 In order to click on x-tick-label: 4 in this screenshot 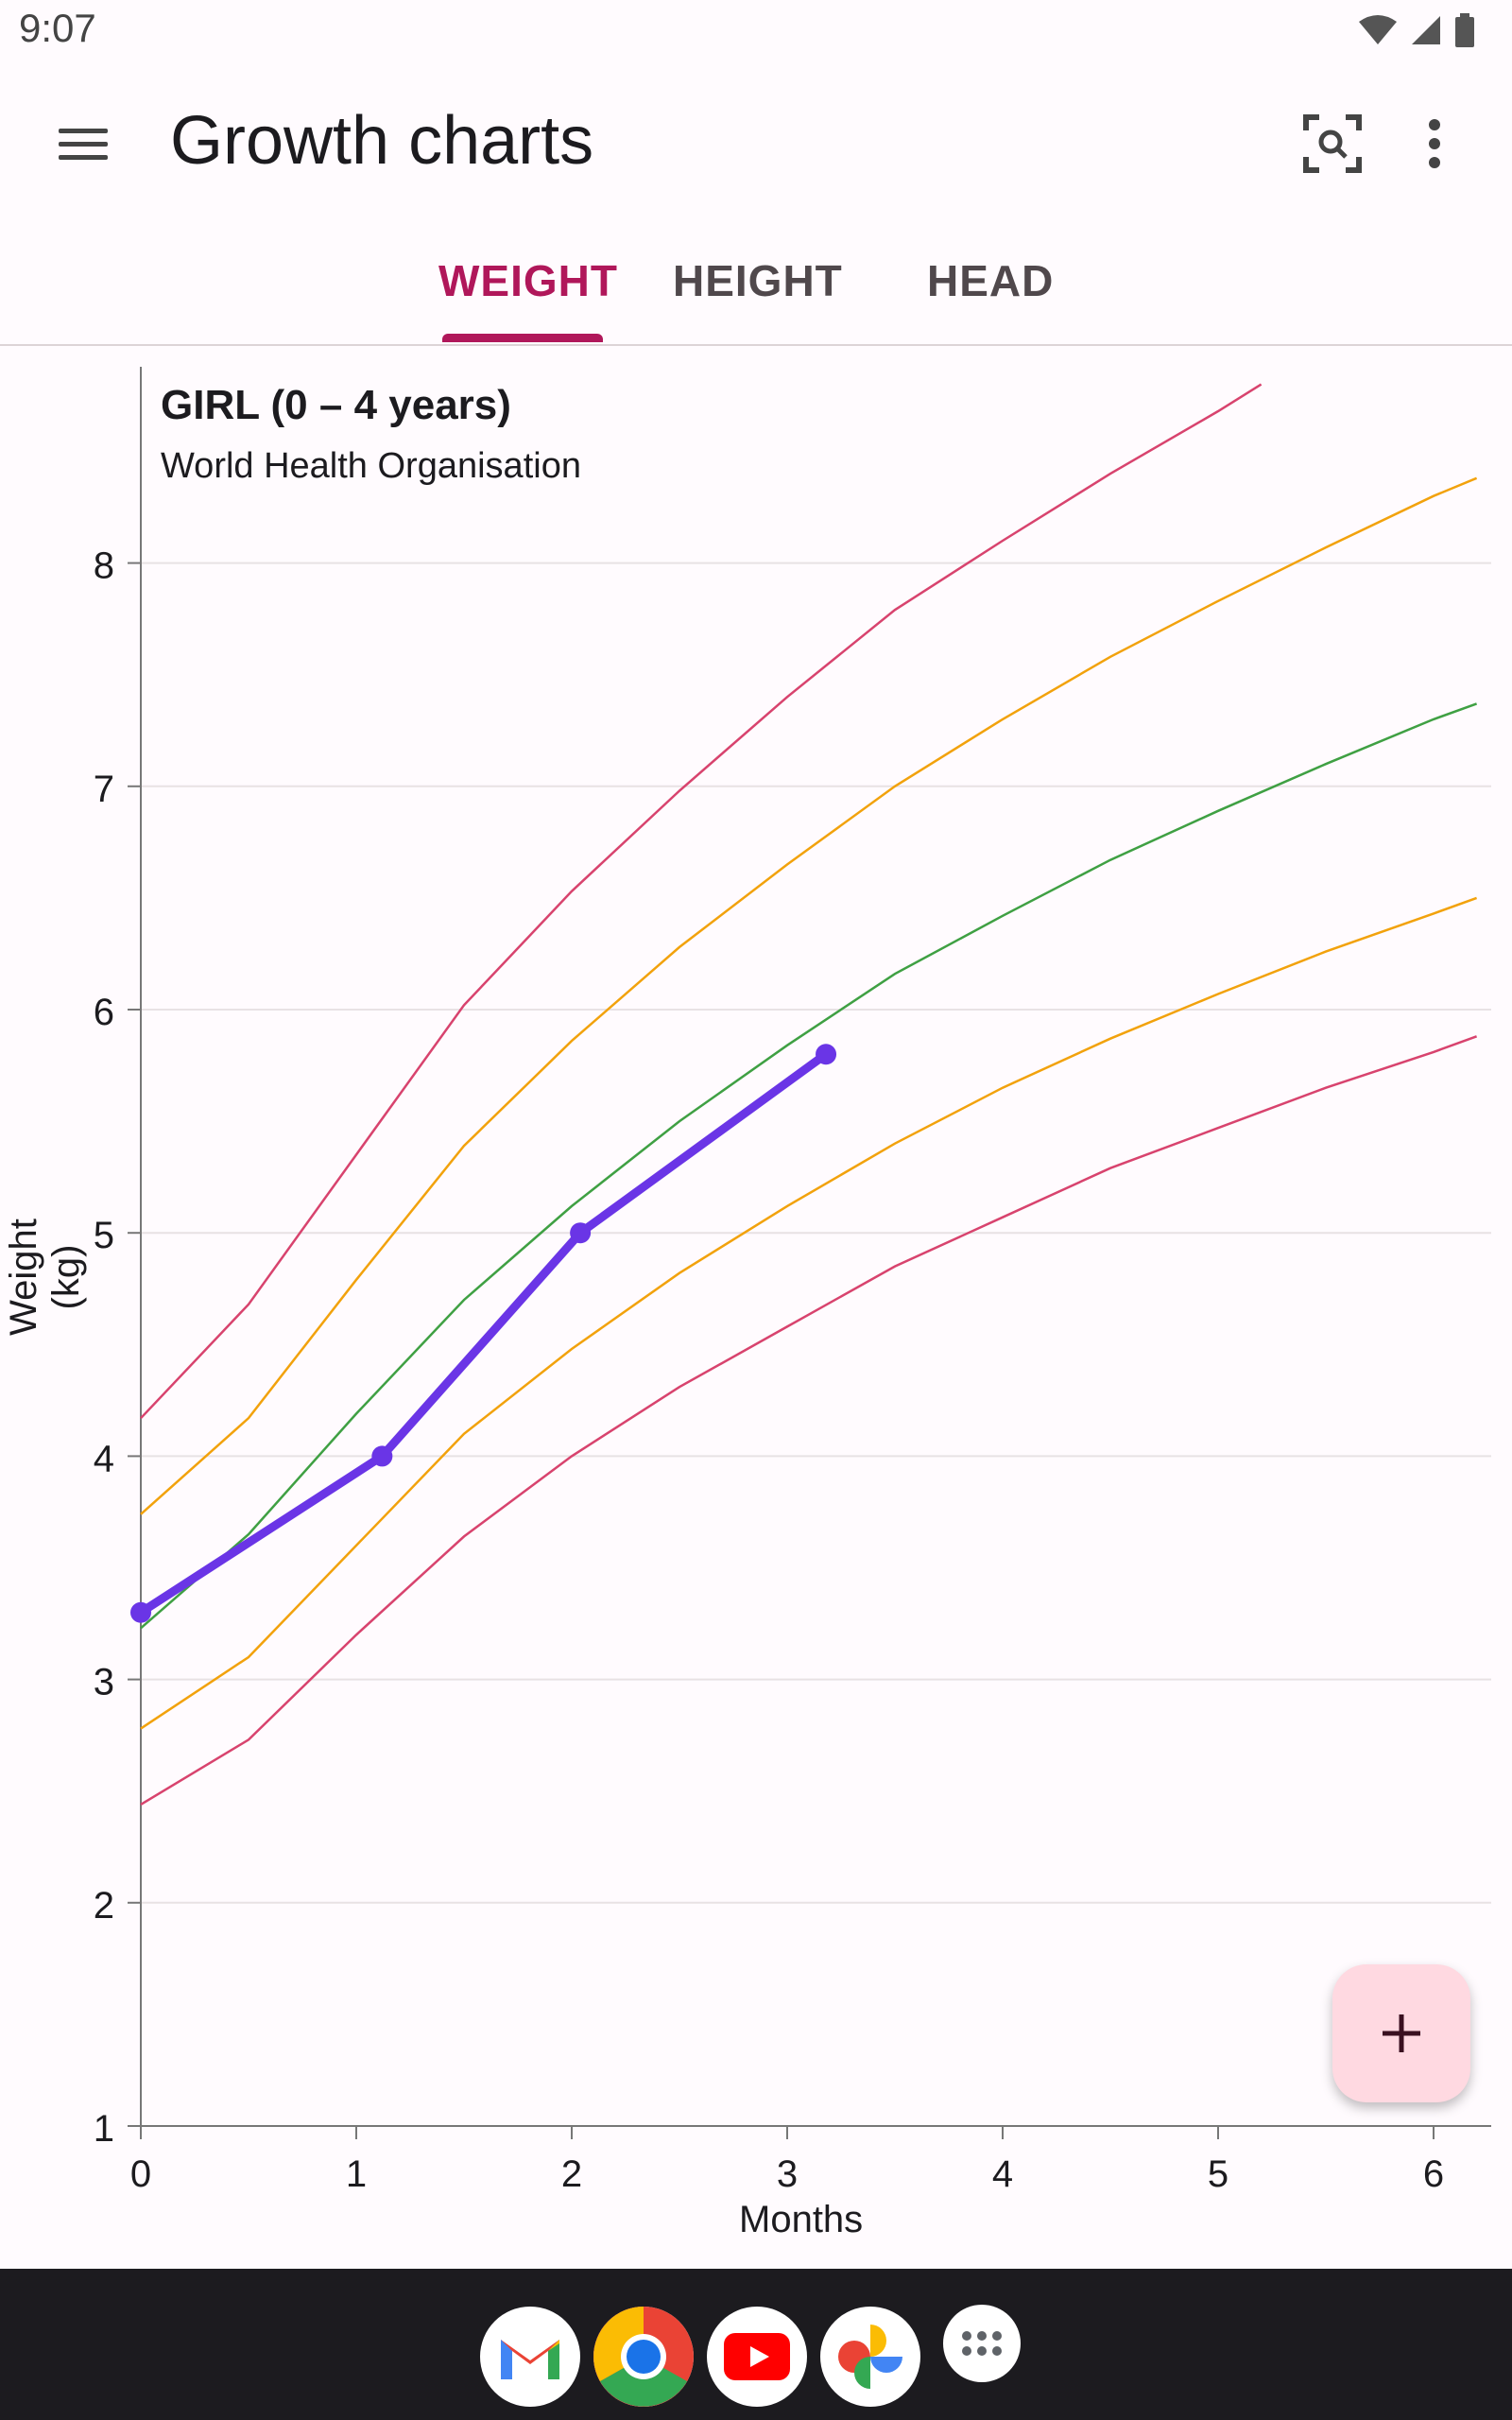, I will do `click(1002, 2174)`.